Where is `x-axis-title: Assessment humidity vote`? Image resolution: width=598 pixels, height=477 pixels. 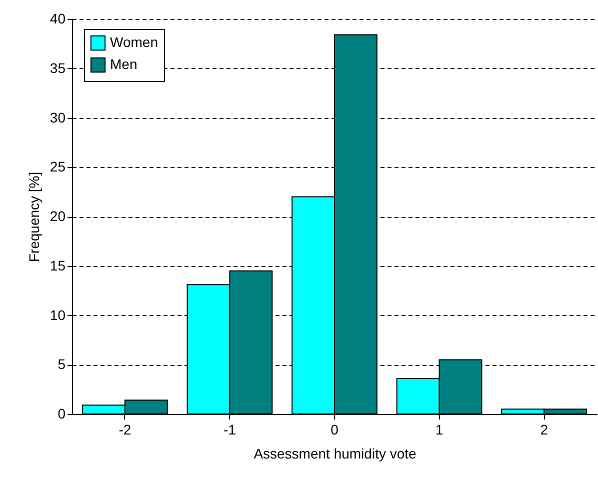 x-axis-title: Assessment humidity vote is located at coordinates (335, 454).